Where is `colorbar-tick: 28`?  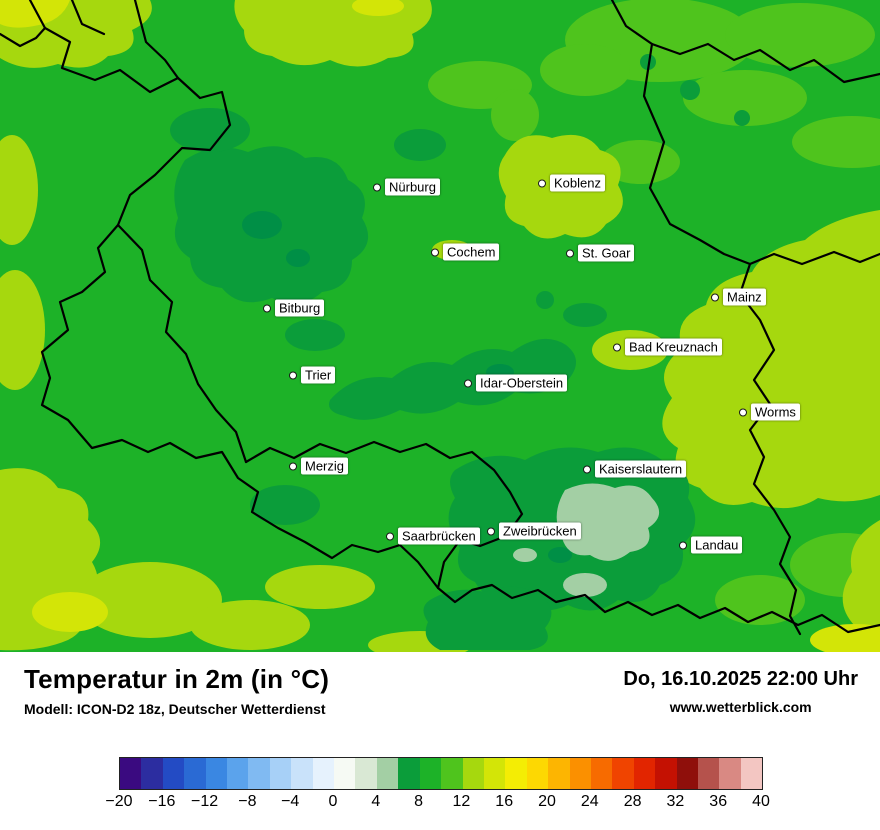
colorbar-tick: 28 is located at coordinates (632, 801).